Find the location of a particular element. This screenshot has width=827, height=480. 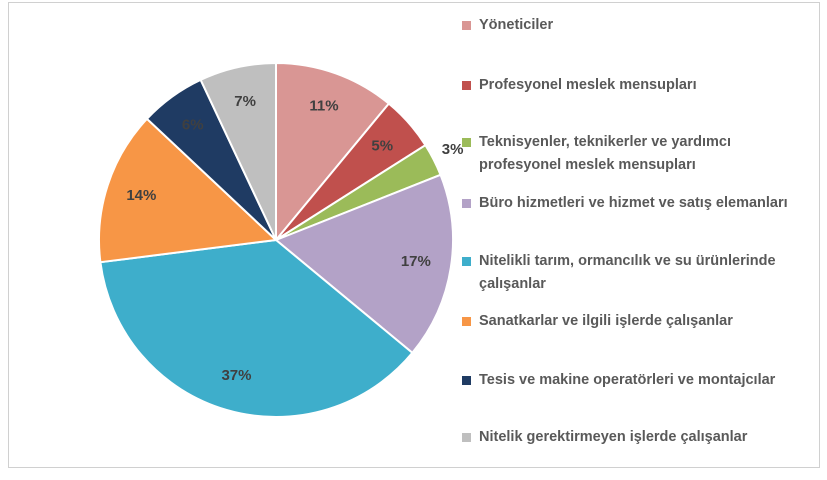

data-label: 5% is located at coordinates (382, 145).